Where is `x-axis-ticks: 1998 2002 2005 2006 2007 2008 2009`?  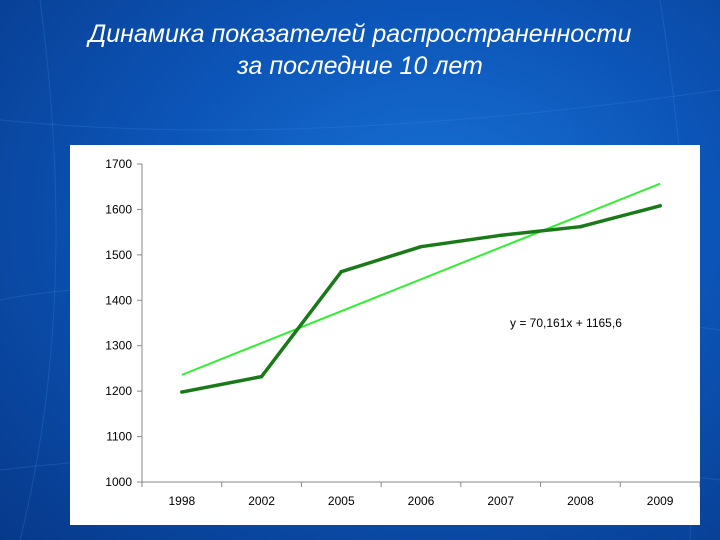 x-axis-ticks: 1998 2002 2005 2006 2007 2008 2009 is located at coordinates (420, 495).